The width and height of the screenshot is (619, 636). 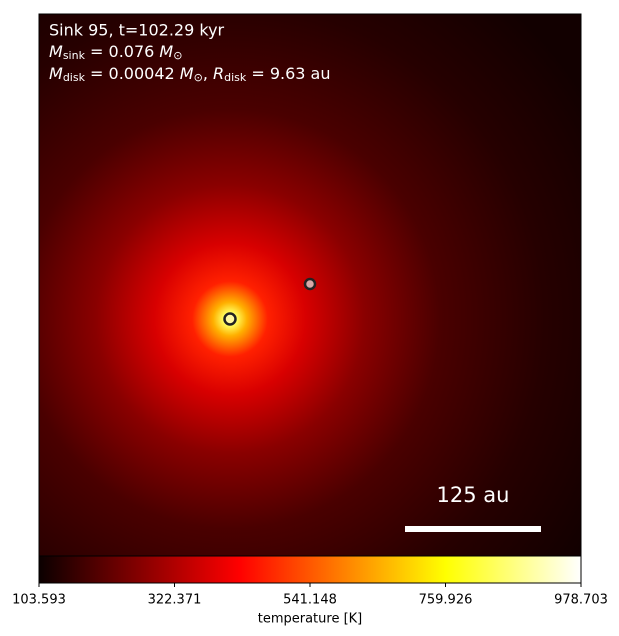 I want to click on colorbar-label: temperature [K], so click(x=310, y=619).